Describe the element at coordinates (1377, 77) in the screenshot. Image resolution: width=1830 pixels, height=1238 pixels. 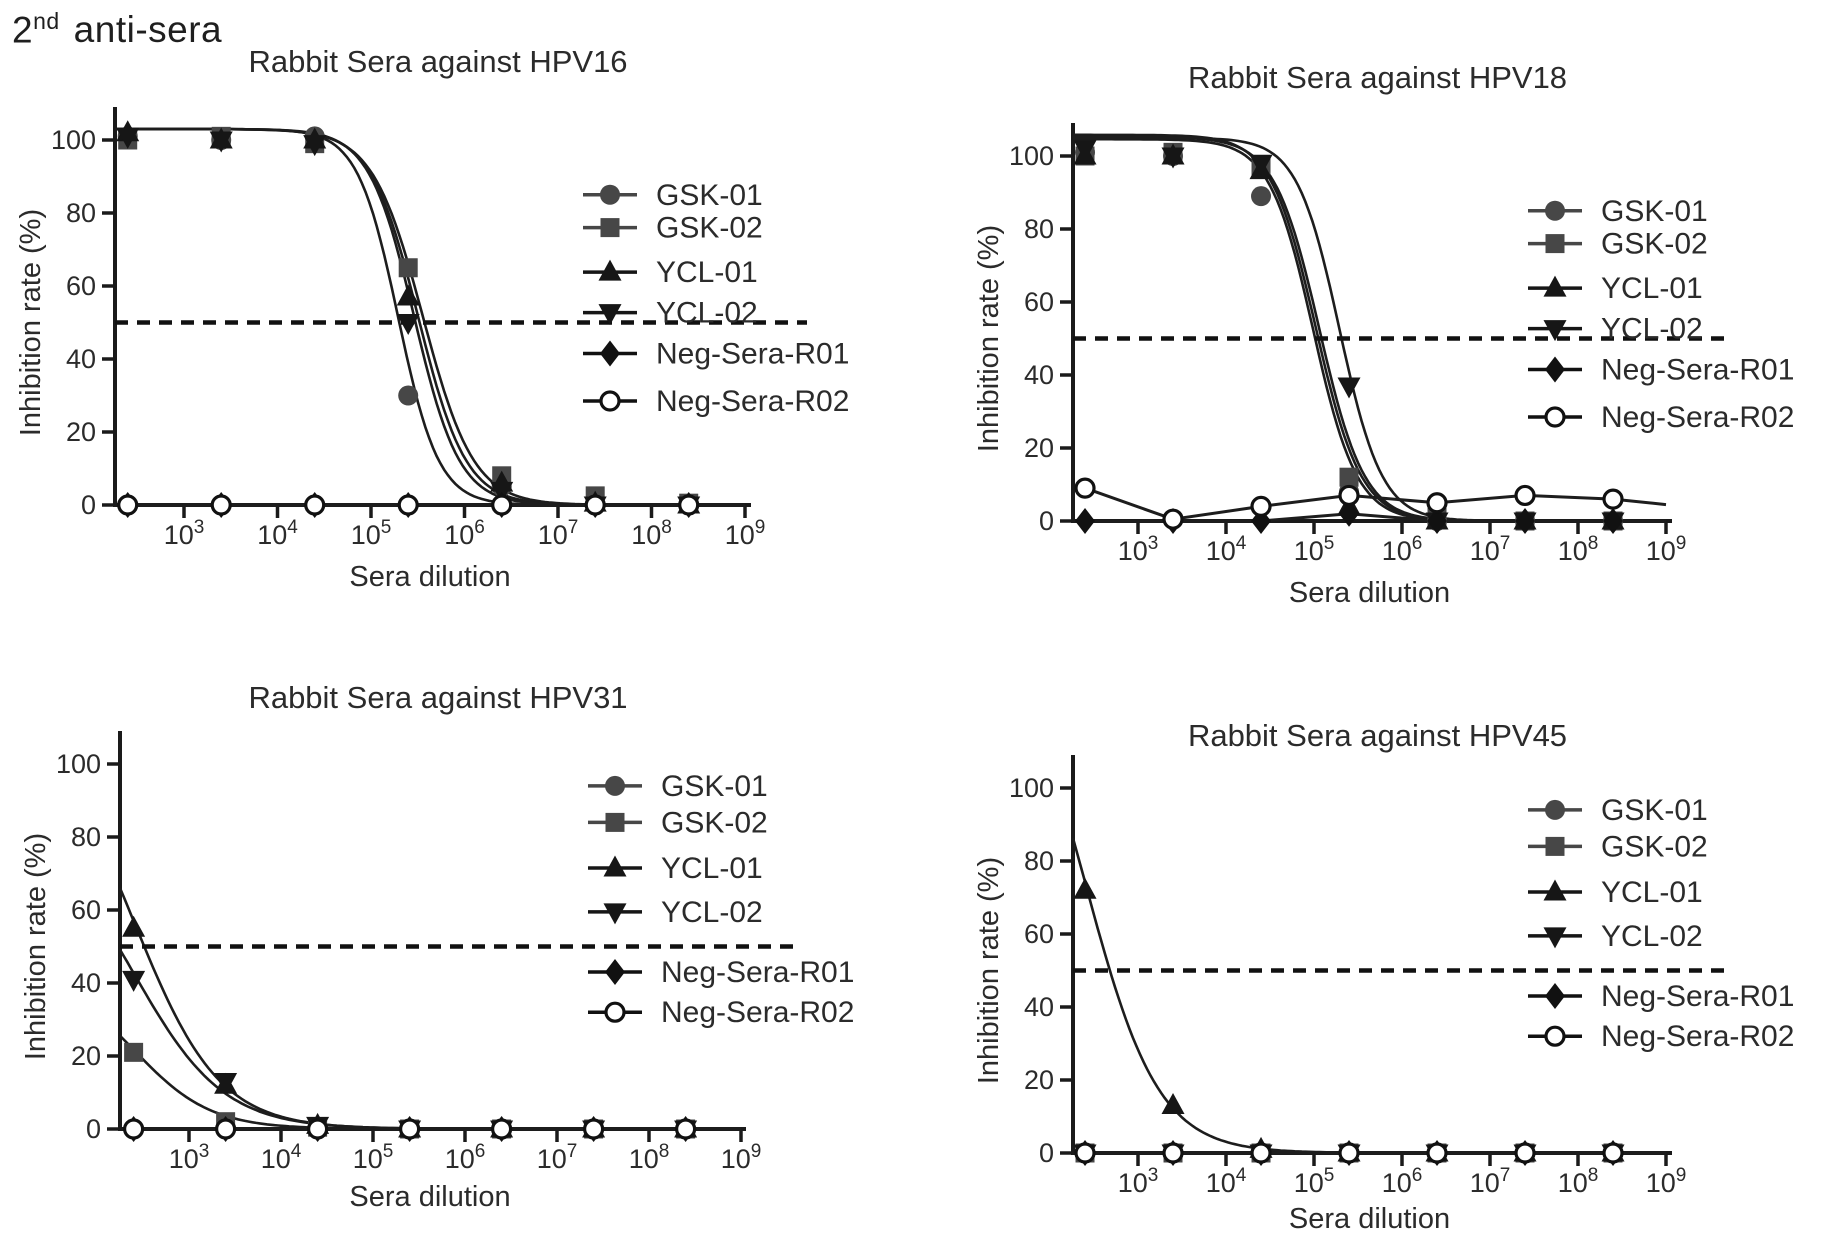
I see `chart-title: Rabbit Sera against HPV18` at that location.